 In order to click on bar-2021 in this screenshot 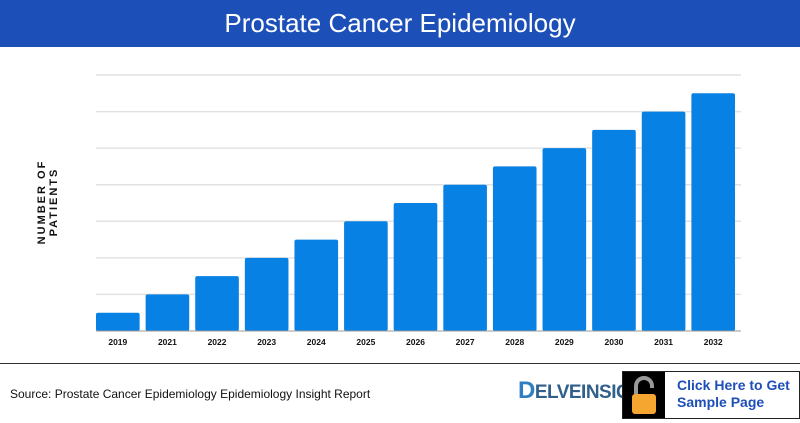, I will do `click(167, 312)`.